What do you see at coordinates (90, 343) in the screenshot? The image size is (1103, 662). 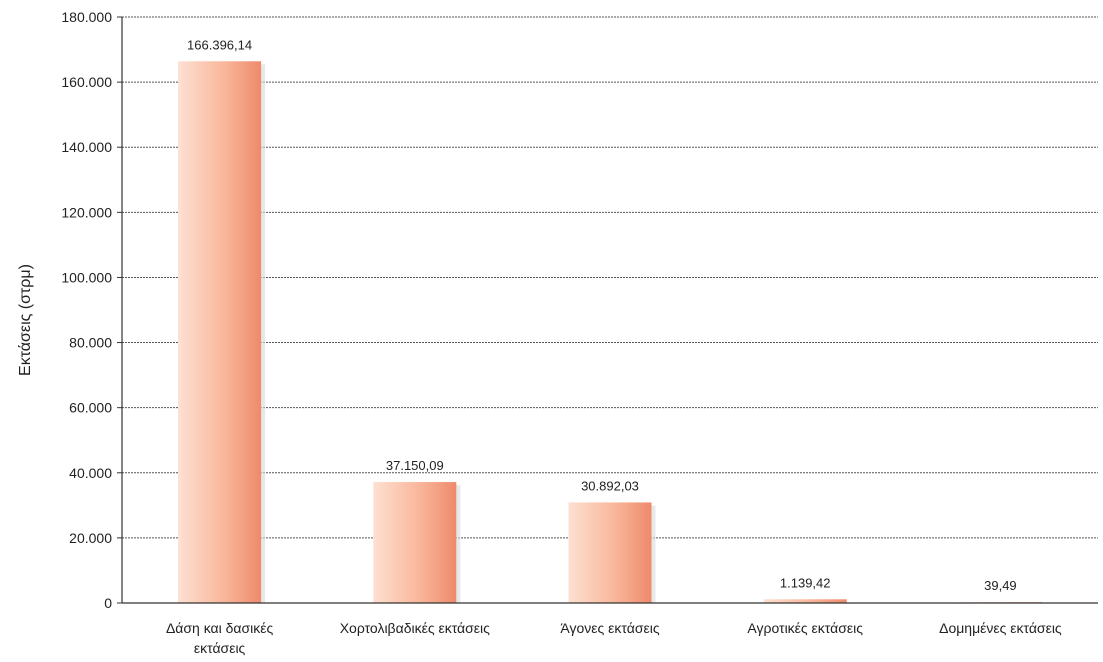 I see `y-tick-label: 80.000` at bounding box center [90, 343].